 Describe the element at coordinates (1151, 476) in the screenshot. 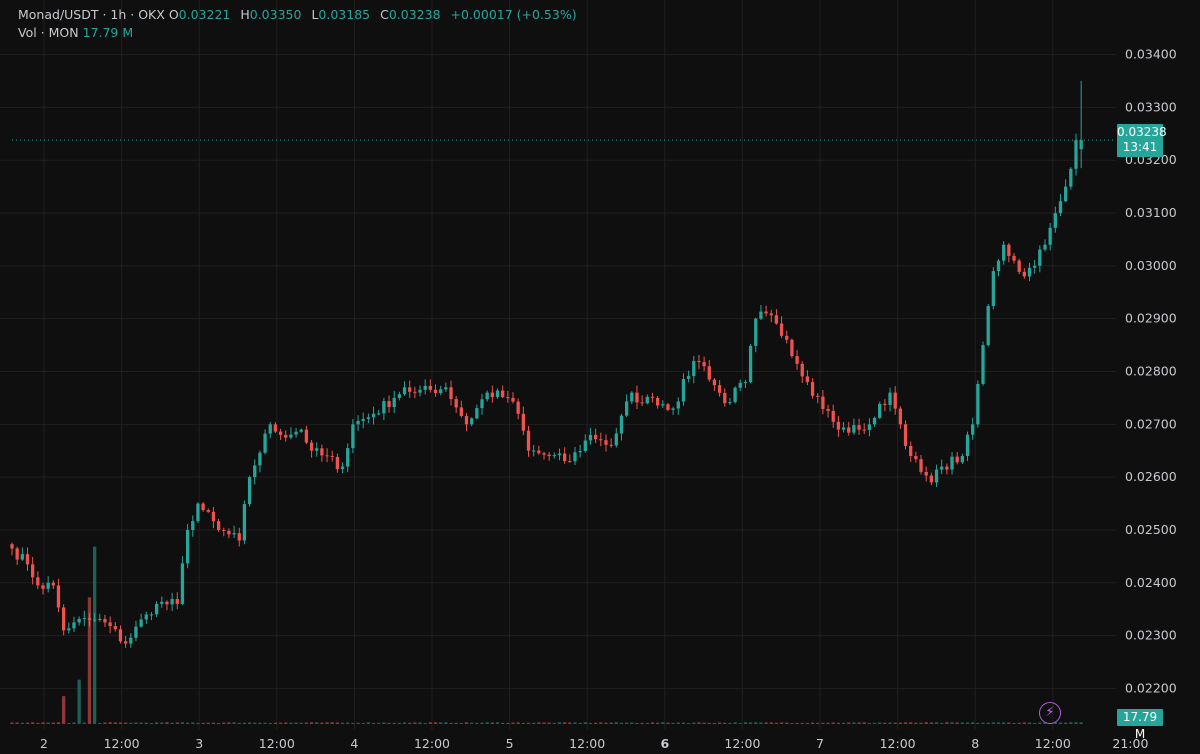

I see `price-tick-label: 0.02600` at that location.